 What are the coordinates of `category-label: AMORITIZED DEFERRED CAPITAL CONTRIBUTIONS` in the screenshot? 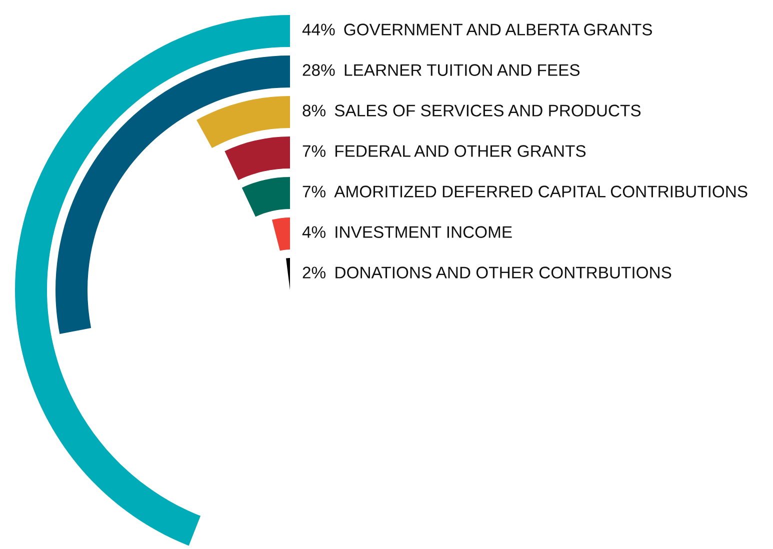 It's located at (541, 192).